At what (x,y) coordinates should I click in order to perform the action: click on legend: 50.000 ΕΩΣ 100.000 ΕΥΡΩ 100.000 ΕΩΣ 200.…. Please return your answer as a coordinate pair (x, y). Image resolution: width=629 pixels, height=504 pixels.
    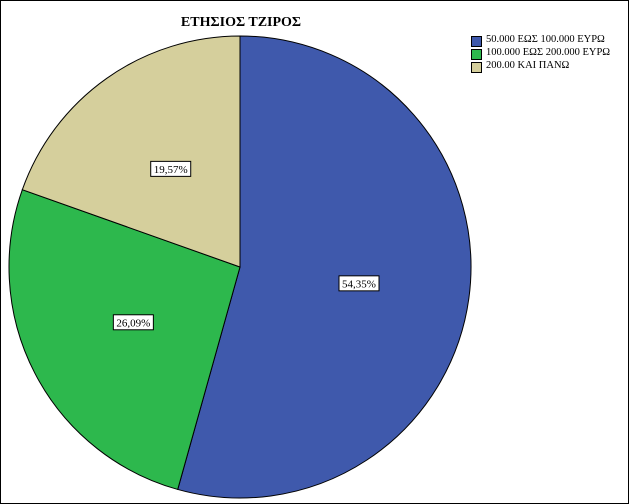
    Looking at the image, I should click on (546, 54).